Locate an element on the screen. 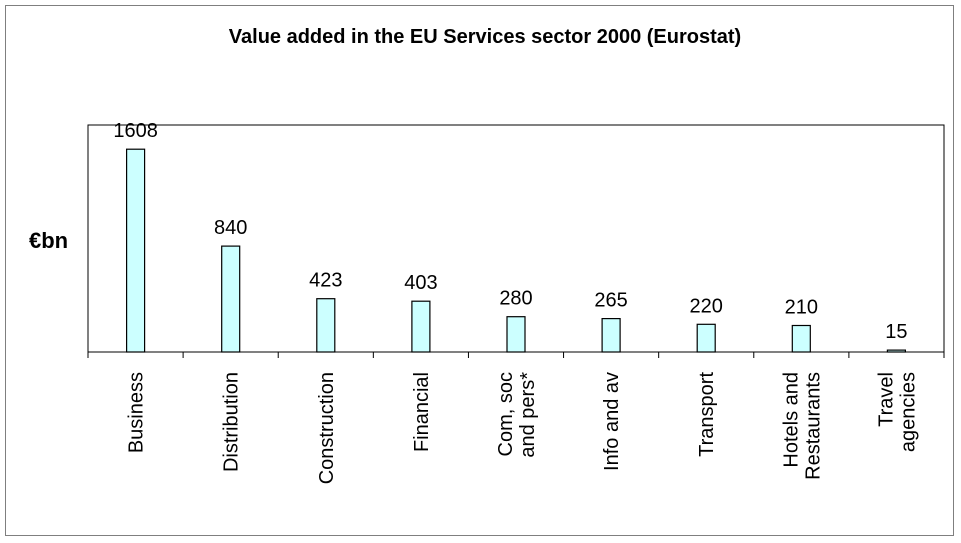  x-tick-label-line: Info and av is located at coordinates (612, 421).